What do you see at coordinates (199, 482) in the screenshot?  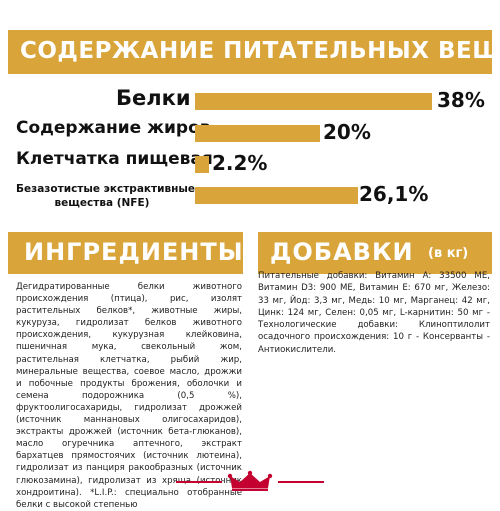 I see `footer-line-left` at bounding box center [199, 482].